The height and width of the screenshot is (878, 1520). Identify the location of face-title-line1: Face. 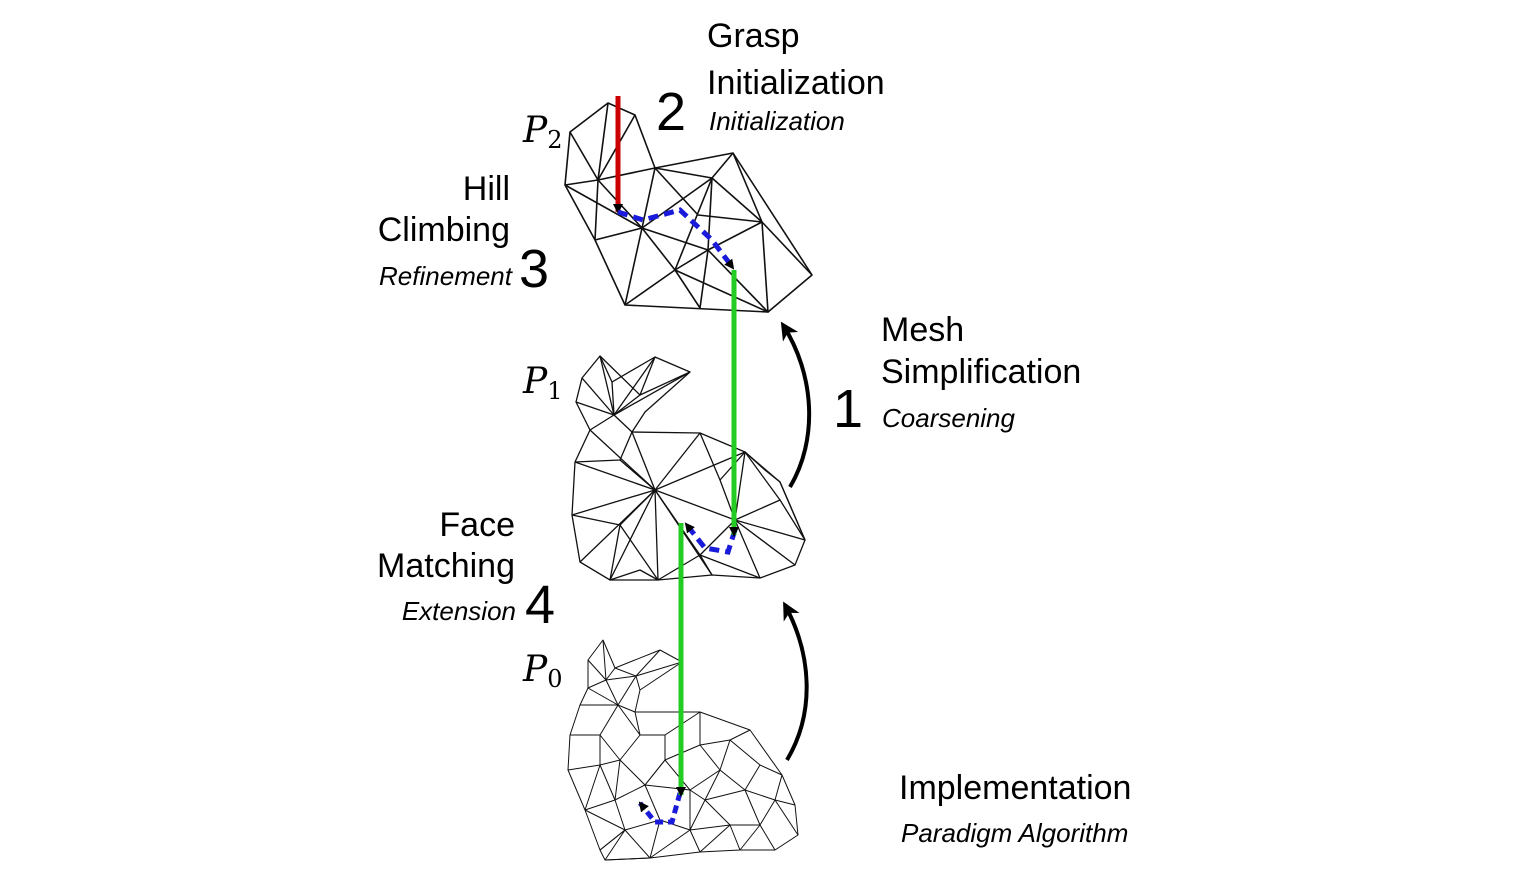
(477, 525).